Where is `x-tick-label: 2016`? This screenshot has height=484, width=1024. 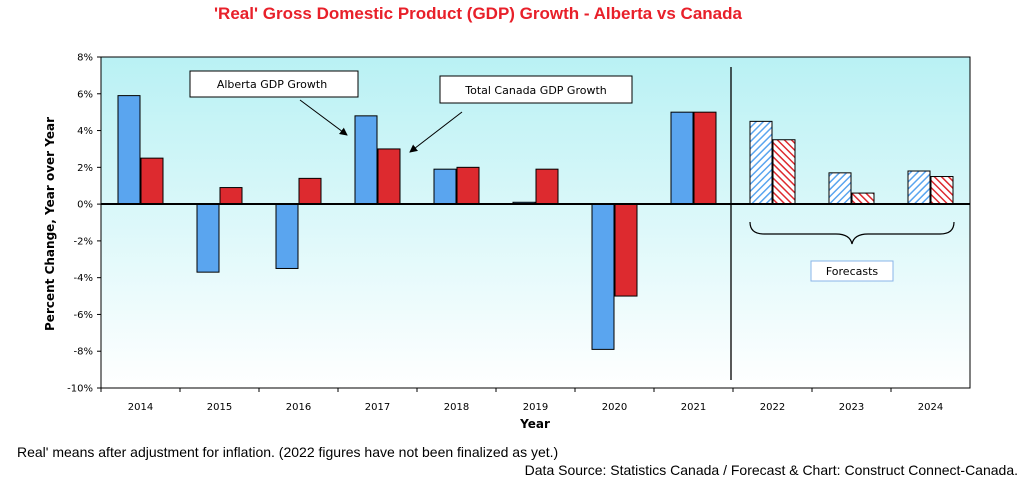 x-tick-label: 2016 is located at coordinates (298, 407).